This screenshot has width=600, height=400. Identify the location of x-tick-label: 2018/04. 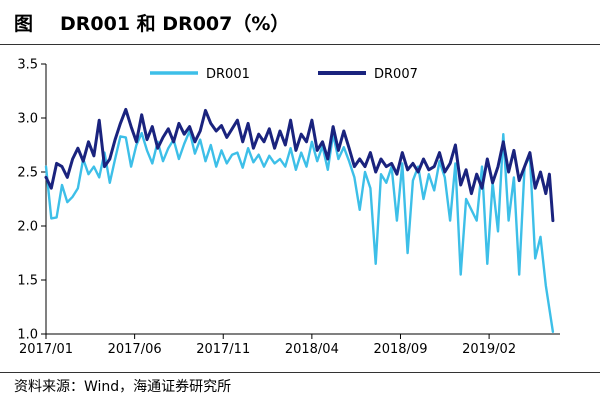
(312, 349).